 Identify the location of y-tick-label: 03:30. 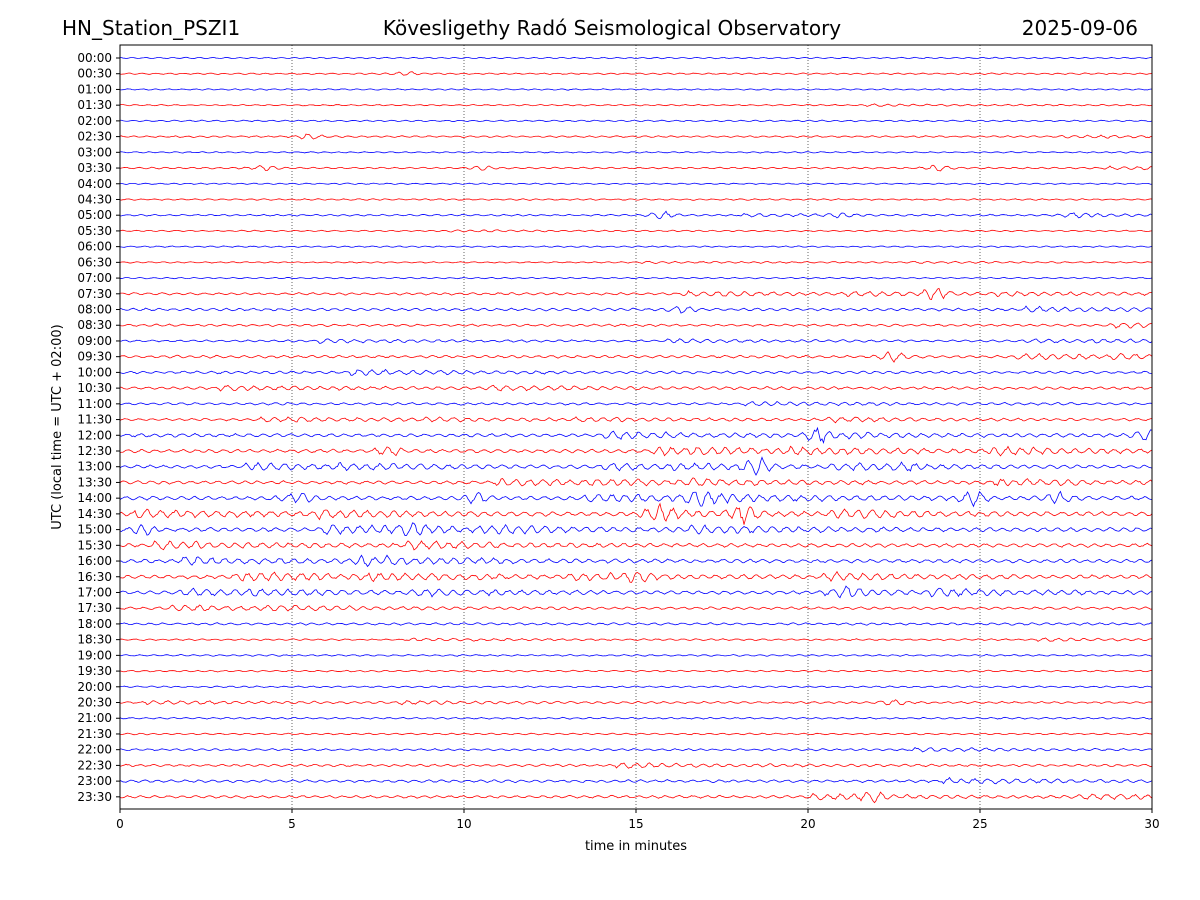
(94, 168).